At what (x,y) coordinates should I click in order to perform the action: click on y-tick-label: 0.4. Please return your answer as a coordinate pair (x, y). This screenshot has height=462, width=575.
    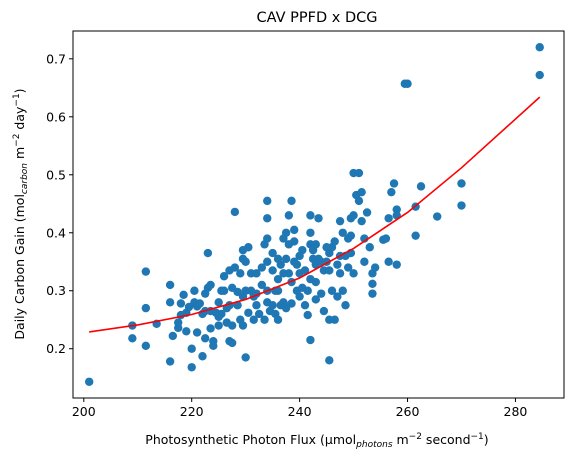
    Looking at the image, I should click on (56, 232).